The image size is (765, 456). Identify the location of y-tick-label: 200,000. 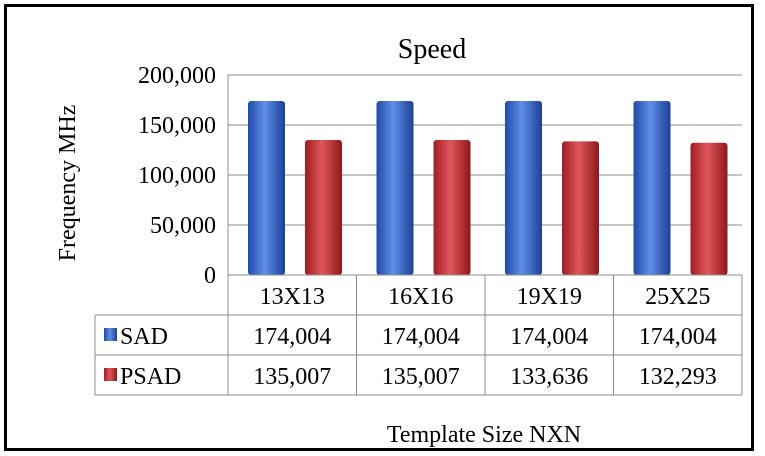
(177, 76).